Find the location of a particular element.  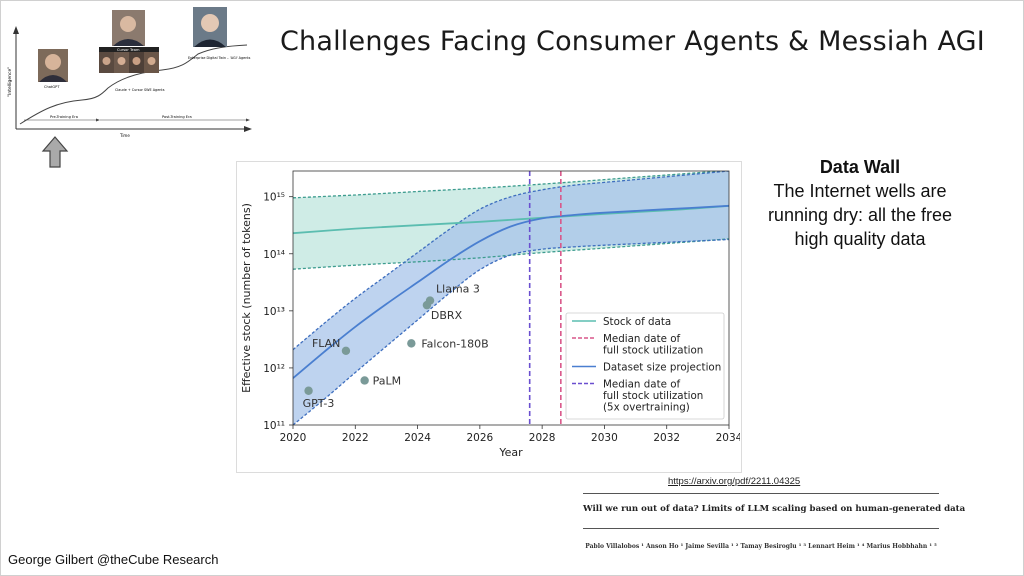

timeline-x-arrow is located at coordinates (248, 129).